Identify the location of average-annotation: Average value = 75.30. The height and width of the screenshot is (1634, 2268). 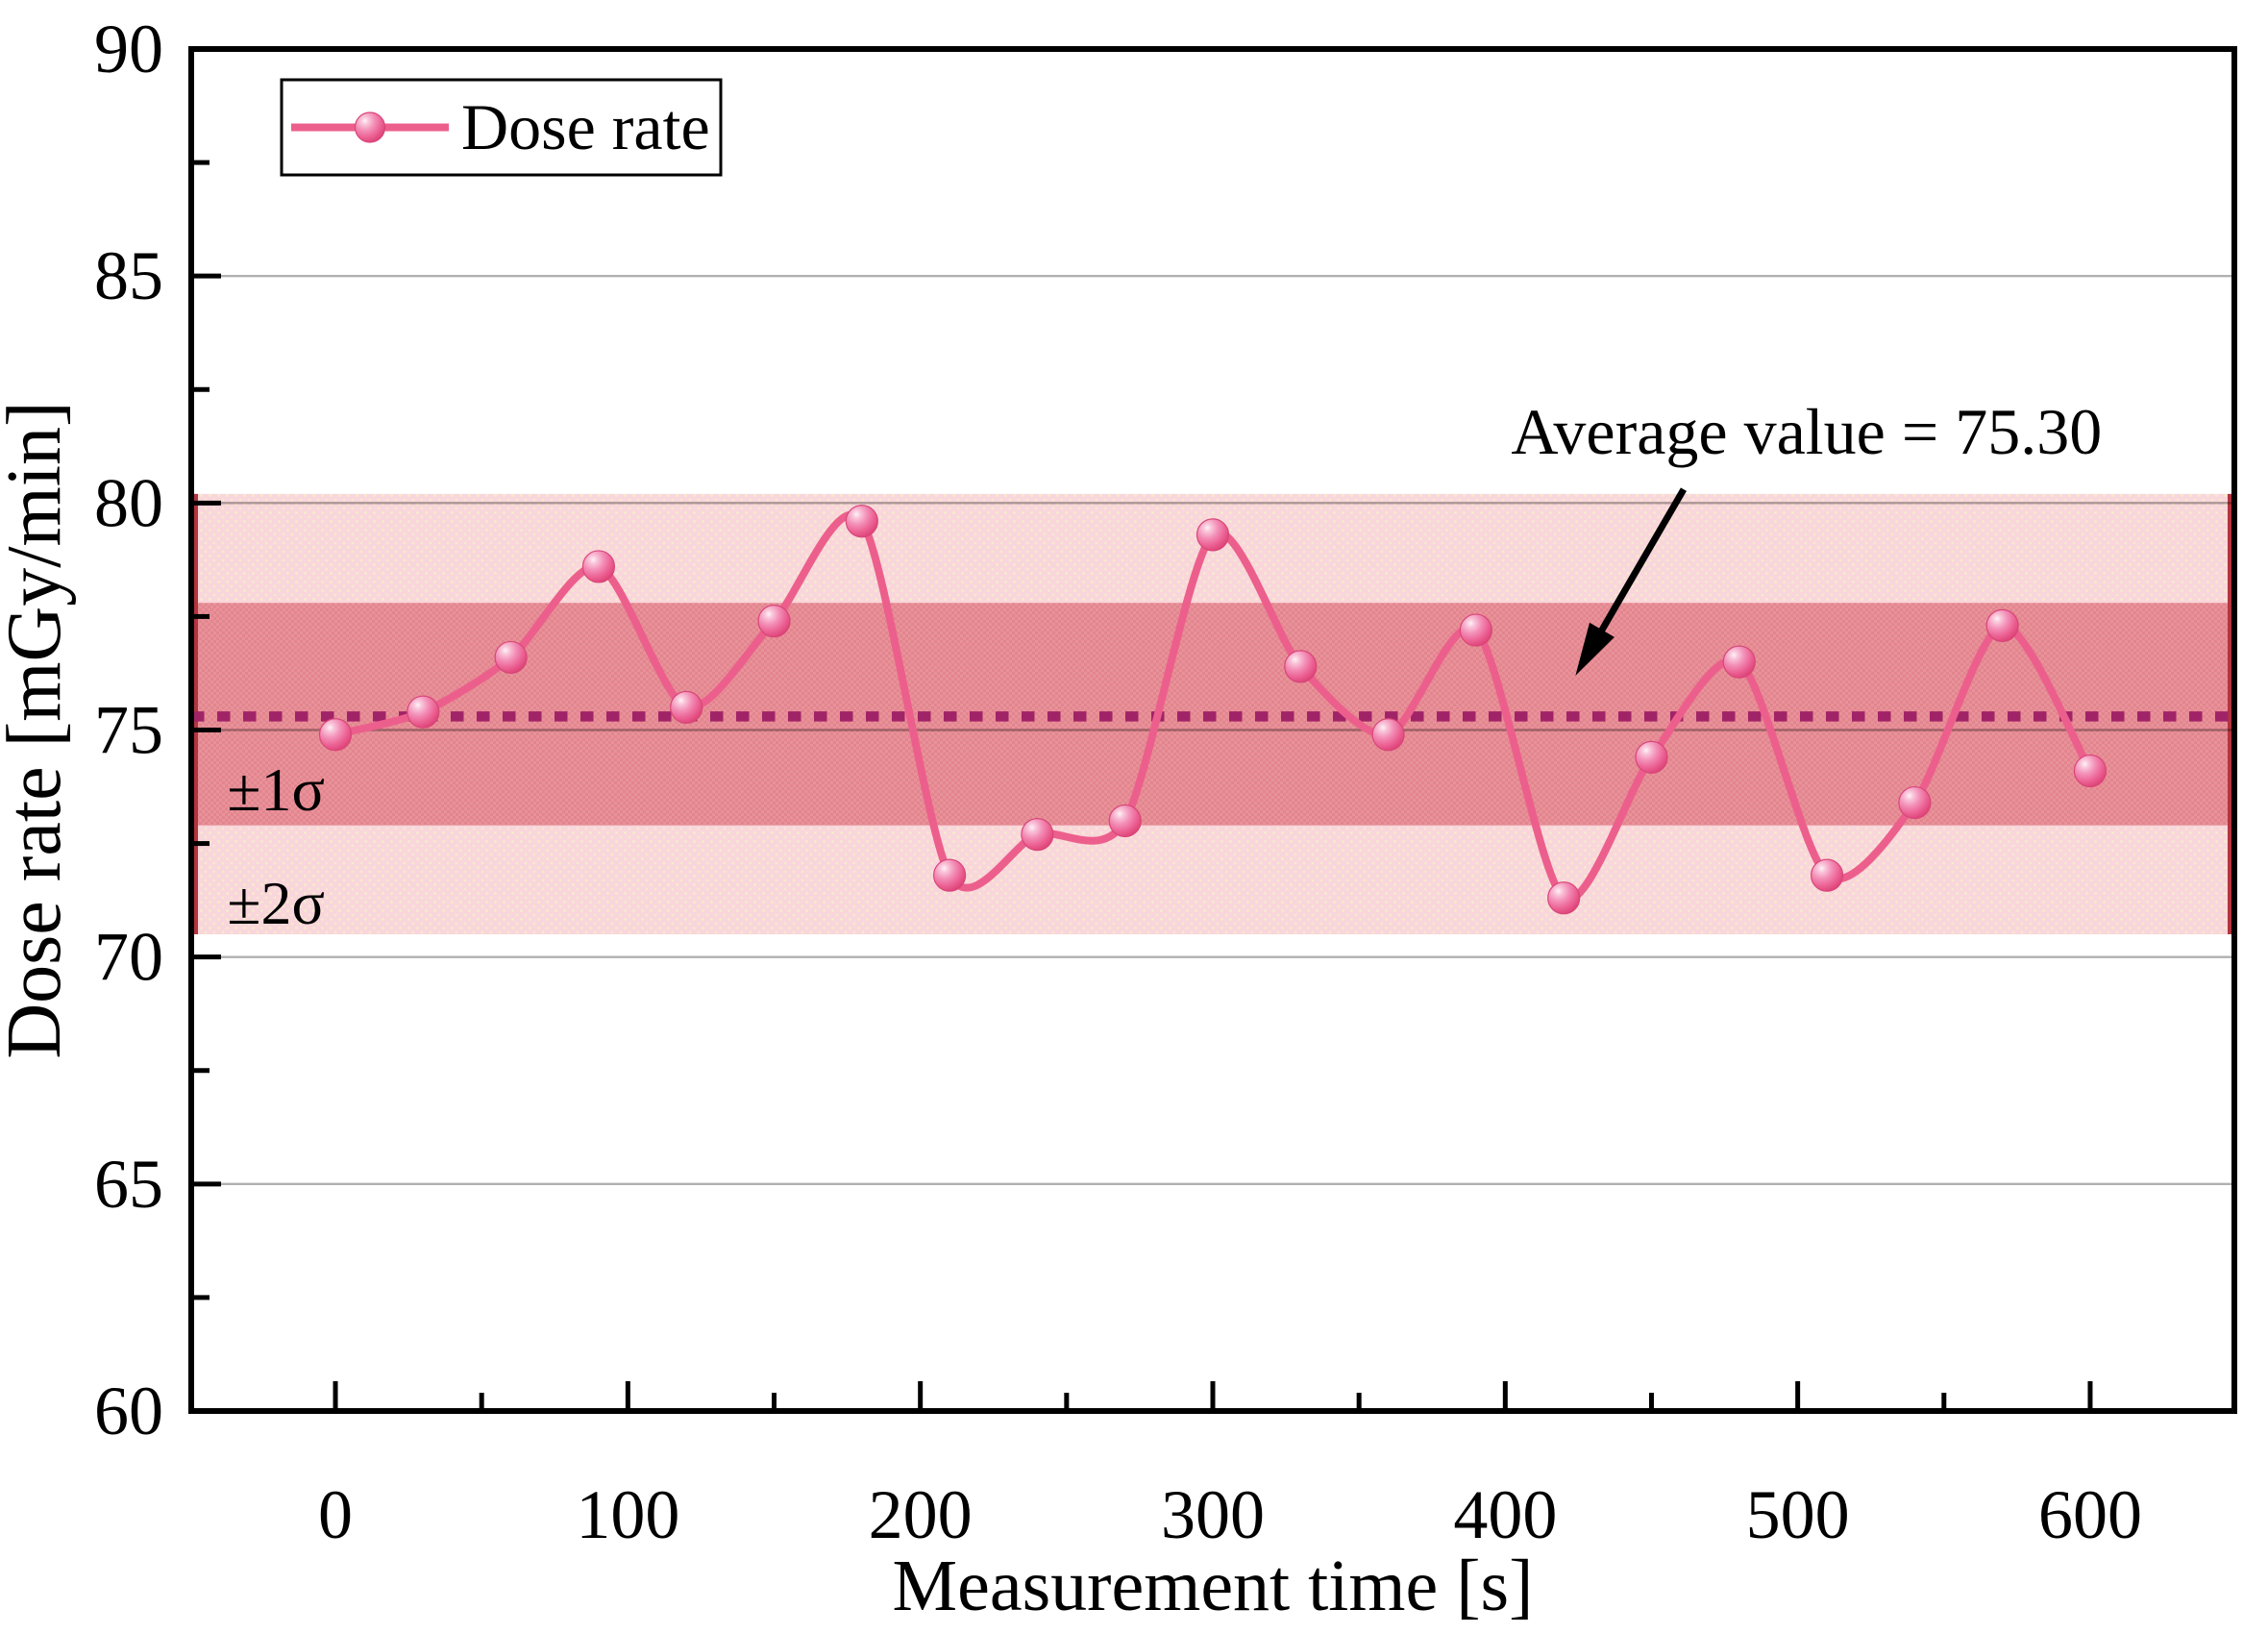
(1806, 431).